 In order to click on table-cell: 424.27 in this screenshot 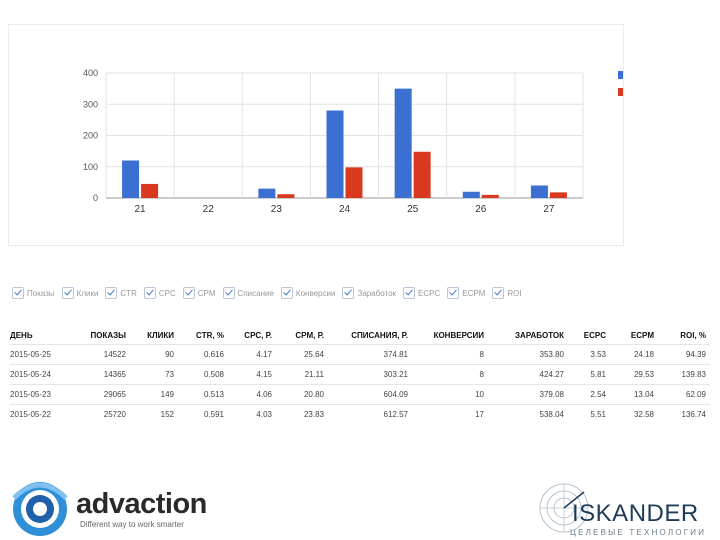, I will do `click(528, 374)`.